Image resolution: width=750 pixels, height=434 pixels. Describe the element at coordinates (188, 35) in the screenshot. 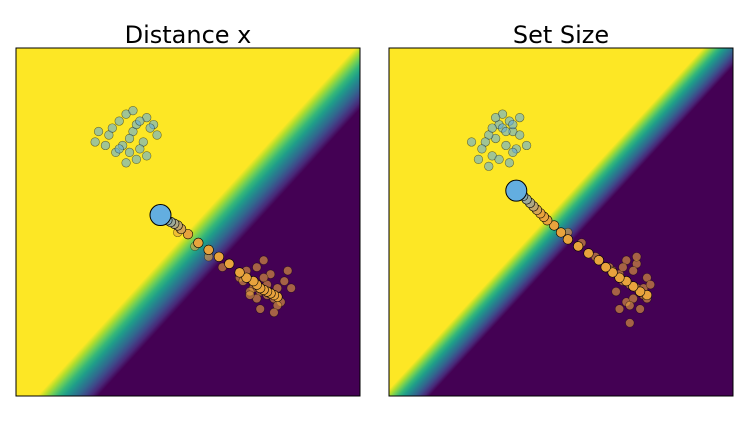

I see `panel-title-left: Distance x` at that location.